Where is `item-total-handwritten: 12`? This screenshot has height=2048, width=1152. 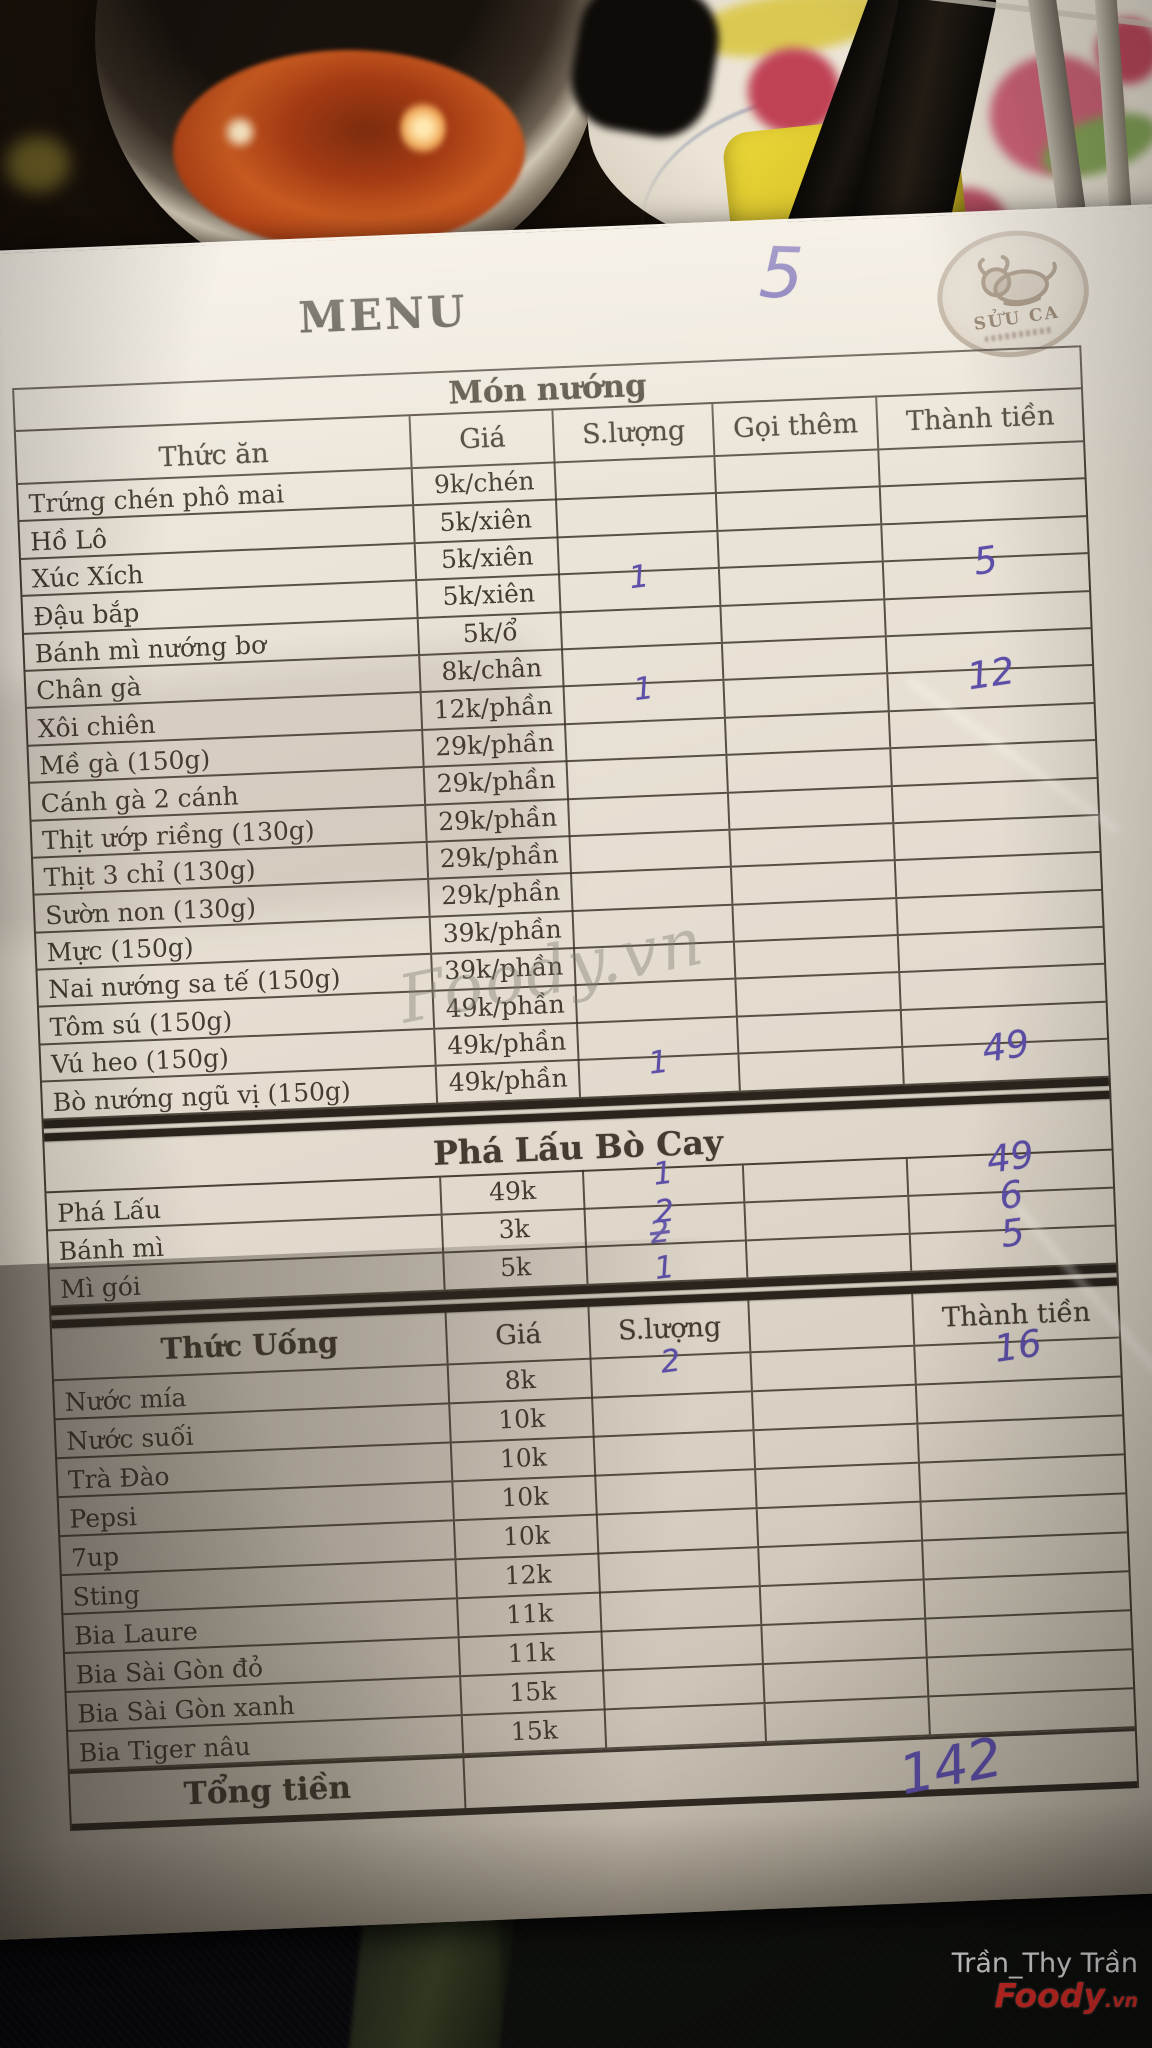 item-total-handwritten: 12 is located at coordinates (990, 673).